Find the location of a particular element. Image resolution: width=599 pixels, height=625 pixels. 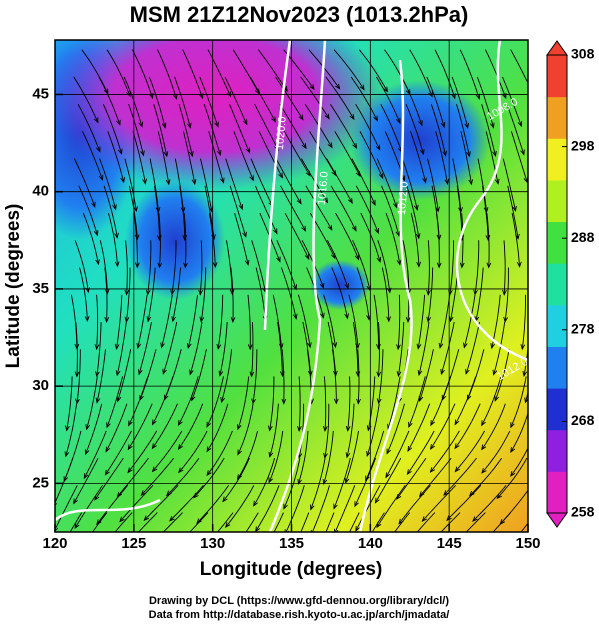

colorbar-segment is located at coordinates (557, 367).